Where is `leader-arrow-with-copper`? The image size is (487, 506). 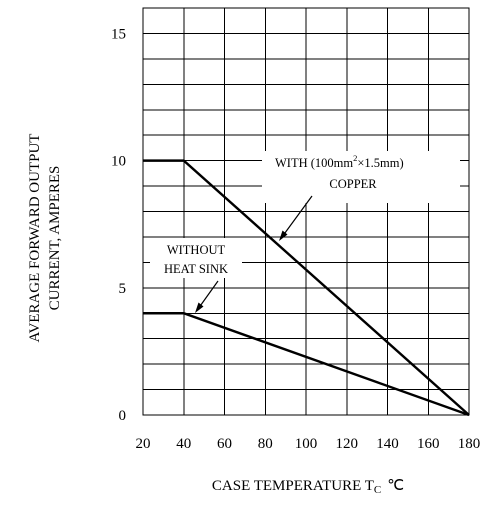
leader-arrow-with-copper is located at coordinates (283, 235).